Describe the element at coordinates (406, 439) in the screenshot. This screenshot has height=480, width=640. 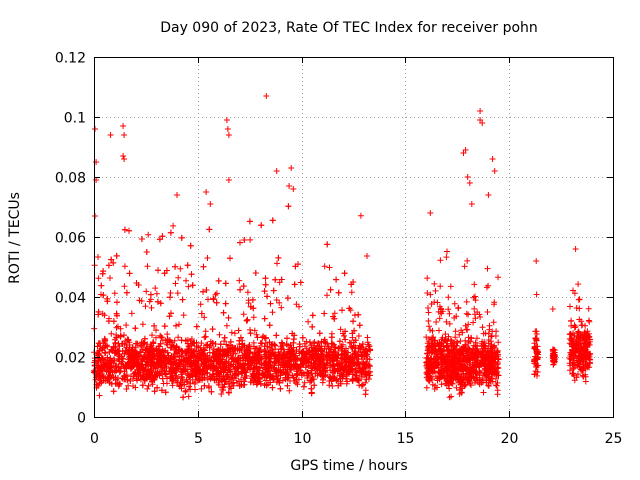
I see `x-tick-label: 15` at that location.